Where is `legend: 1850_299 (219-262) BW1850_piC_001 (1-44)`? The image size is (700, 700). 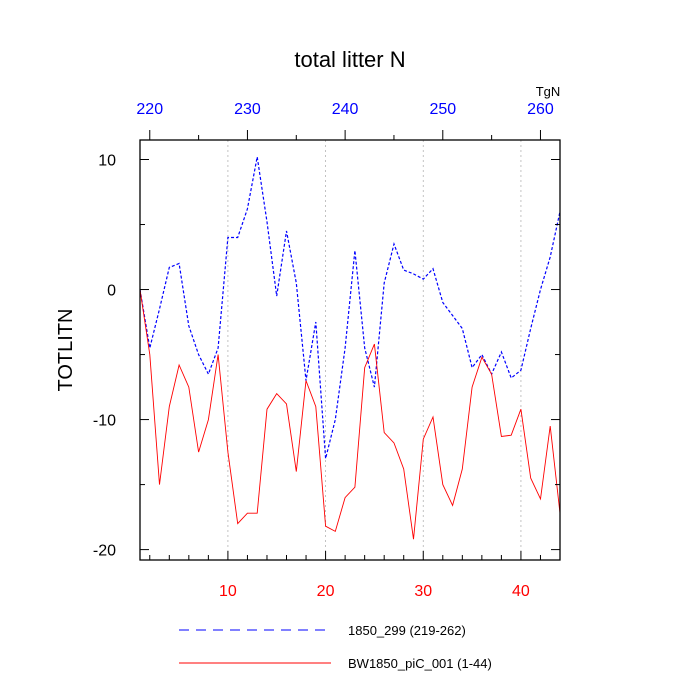 legend: 1850_299 (219-262) BW1850_piC_001 (1-44) is located at coordinates (335, 647).